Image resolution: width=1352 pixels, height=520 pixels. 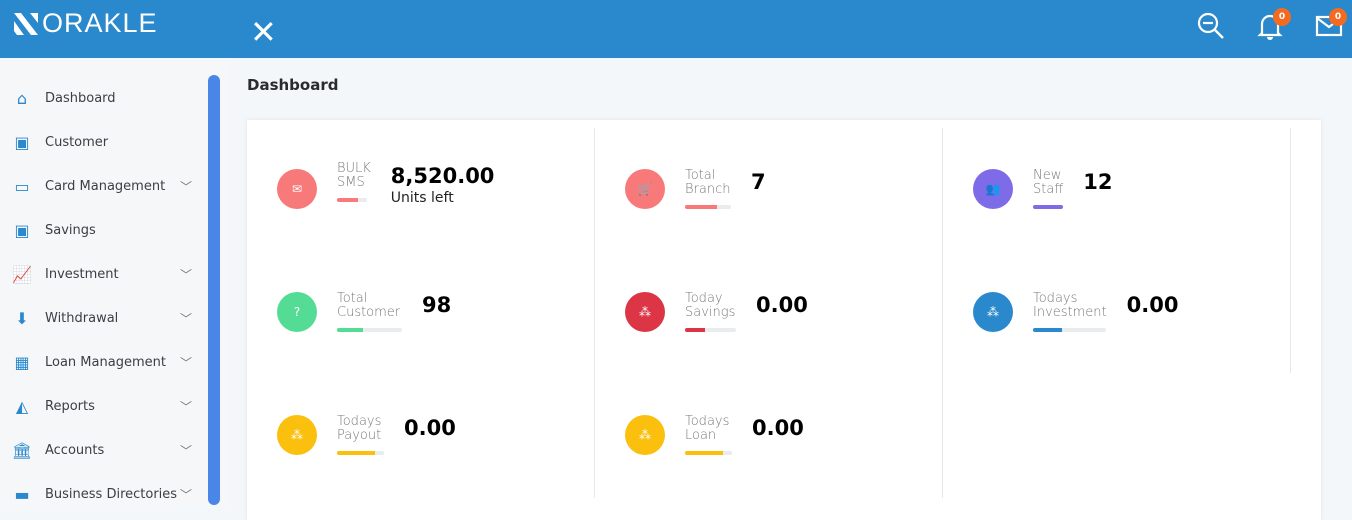 What do you see at coordinates (701, 435) in the screenshot?
I see `stat-label: Loan` at bounding box center [701, 435].